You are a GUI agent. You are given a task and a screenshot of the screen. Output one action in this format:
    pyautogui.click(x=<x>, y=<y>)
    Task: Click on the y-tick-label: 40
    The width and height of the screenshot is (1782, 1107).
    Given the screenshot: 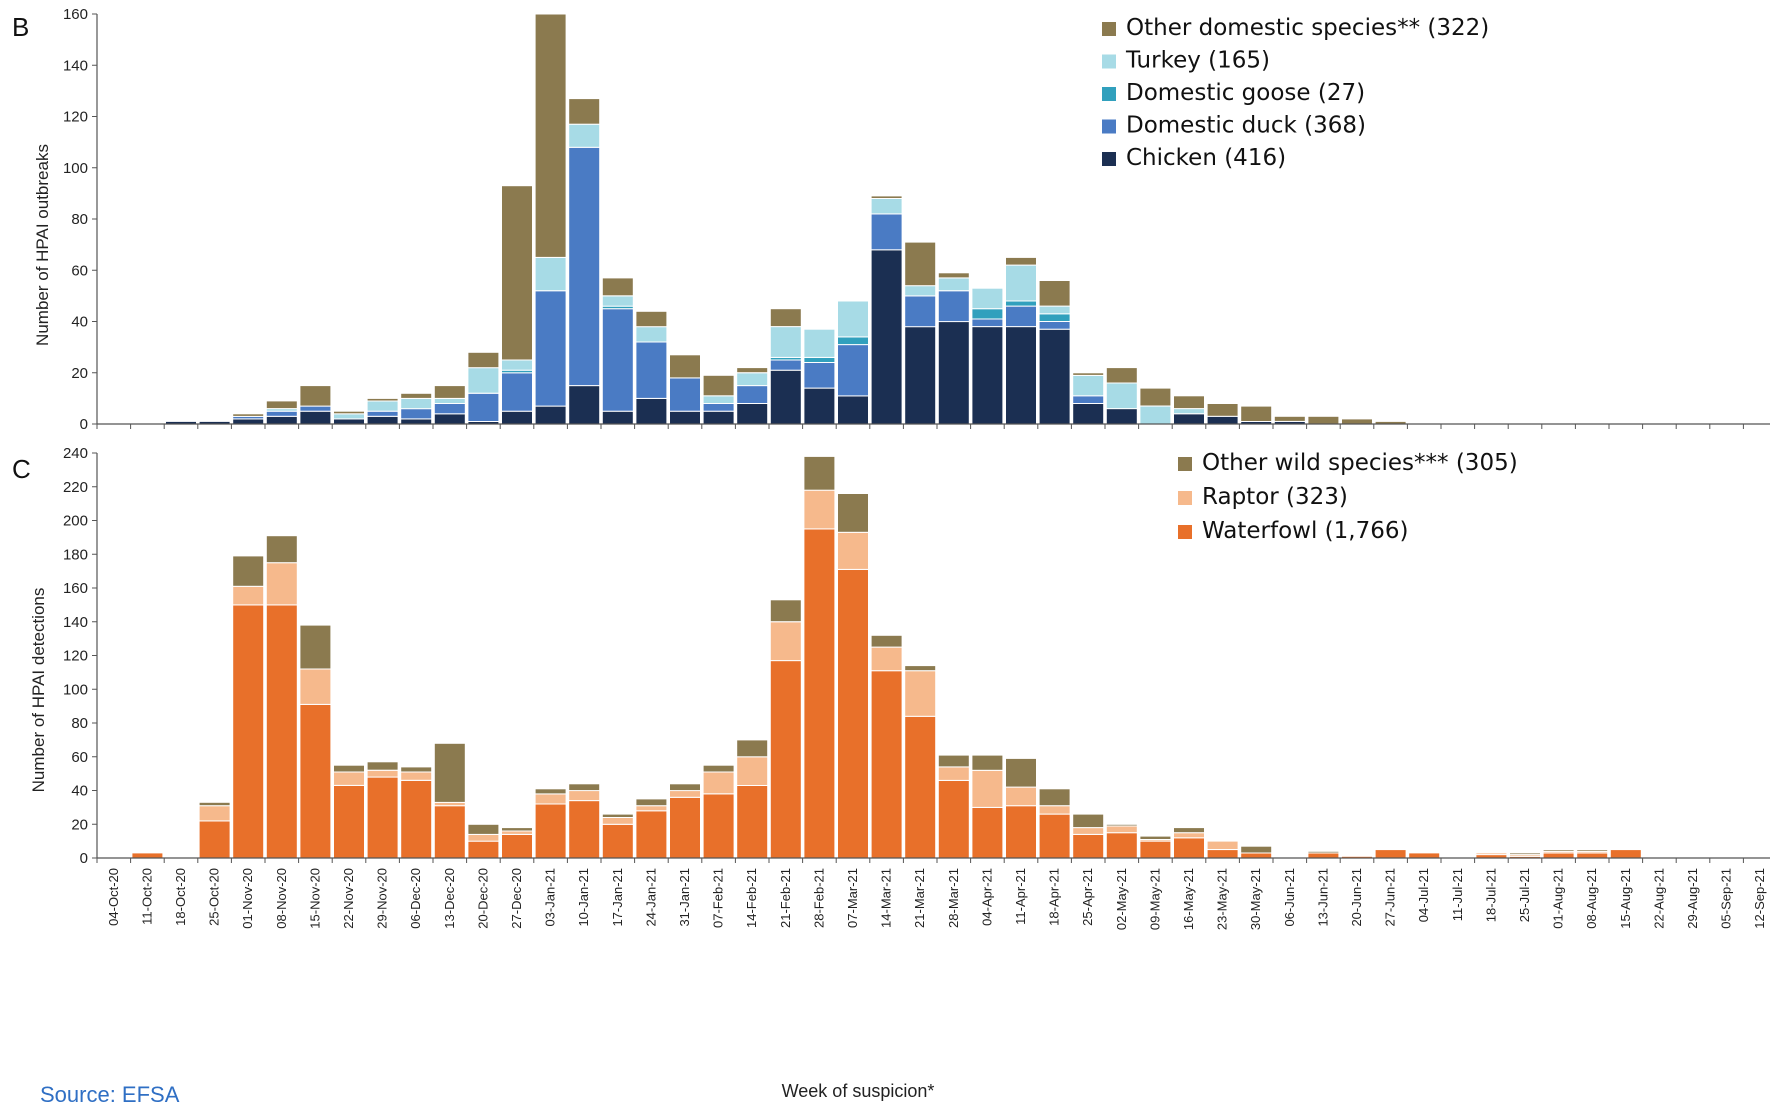 What is the action you would take?
    pyautogui.click(x=79, y=322)
    